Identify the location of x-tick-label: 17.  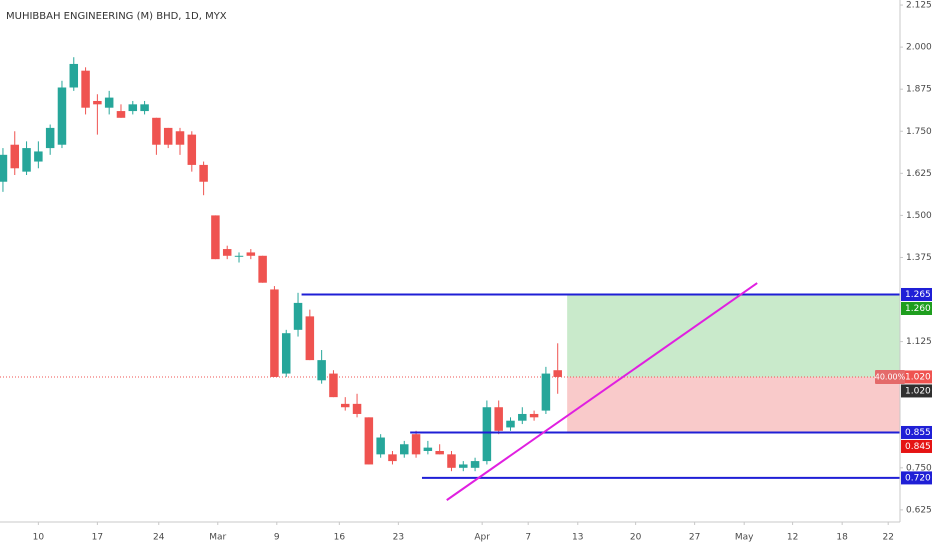
(97, 538).